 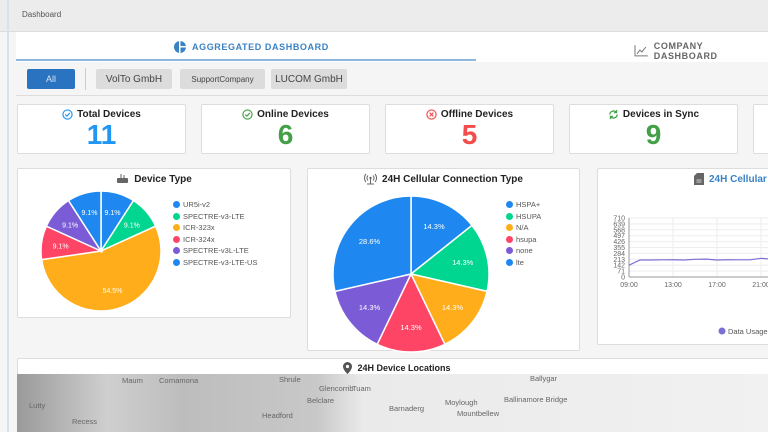 What do you see at coordinates (277, 415) in the screenshot?
I see `map-place-label: Headford` at bounding box center [277, 415].